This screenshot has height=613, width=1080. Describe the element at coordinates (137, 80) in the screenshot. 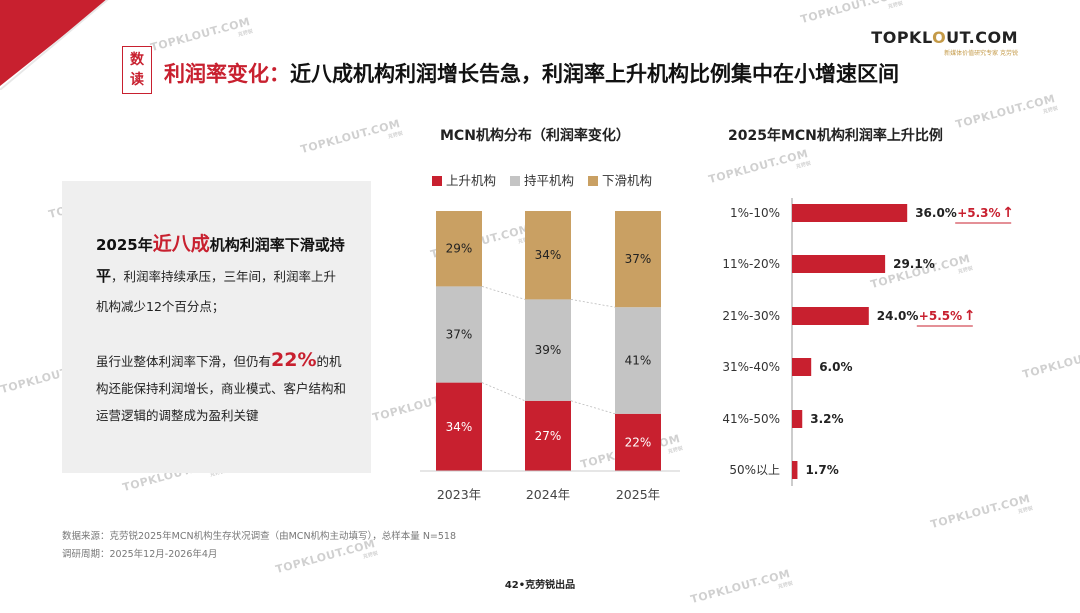

I see `badge-char-2: 读` at that location.